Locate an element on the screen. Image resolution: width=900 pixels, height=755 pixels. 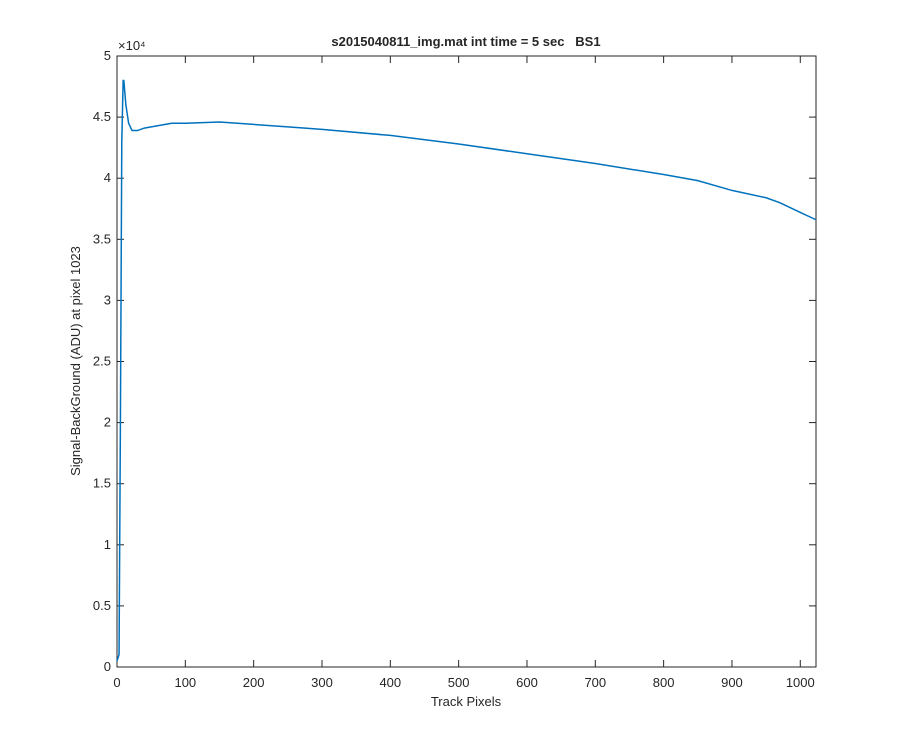
y-tick-label: 1.5 is located at coordinates (102, 483).